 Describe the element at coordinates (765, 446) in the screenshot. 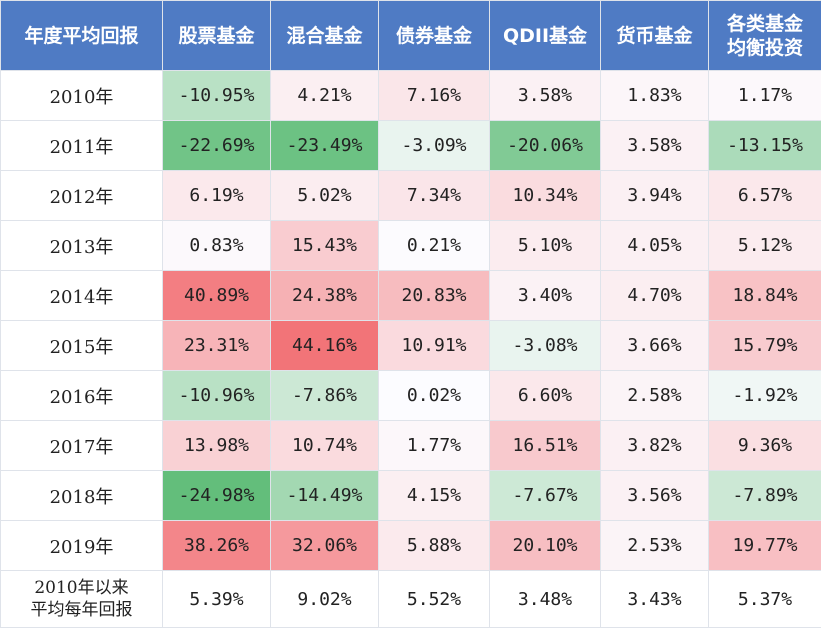

I see `value-cell-balanced-portfolio: 9.36%` at that location.